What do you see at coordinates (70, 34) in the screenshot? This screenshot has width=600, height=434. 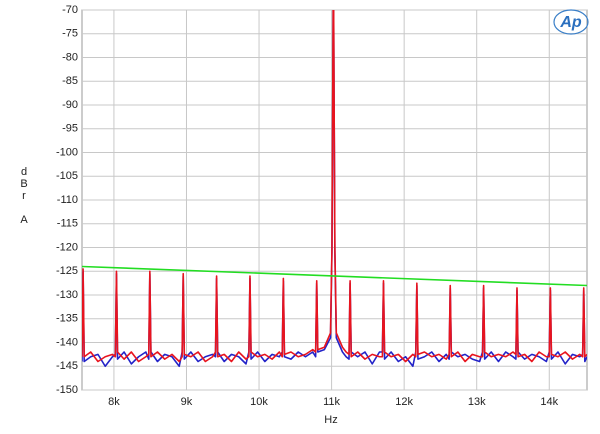 I see `y-tick-label: -75` at bounding box center [70, 34].